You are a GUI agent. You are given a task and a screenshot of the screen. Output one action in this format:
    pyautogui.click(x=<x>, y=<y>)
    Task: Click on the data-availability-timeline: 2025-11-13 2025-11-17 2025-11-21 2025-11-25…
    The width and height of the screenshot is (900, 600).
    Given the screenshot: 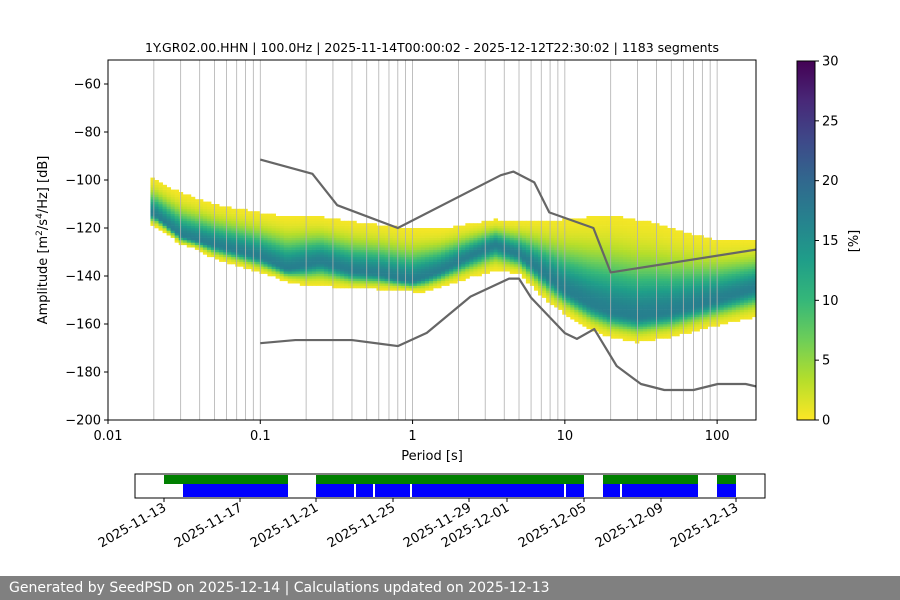 What is the action you would take?
    pyautogui.click(x=431, y=512)
    